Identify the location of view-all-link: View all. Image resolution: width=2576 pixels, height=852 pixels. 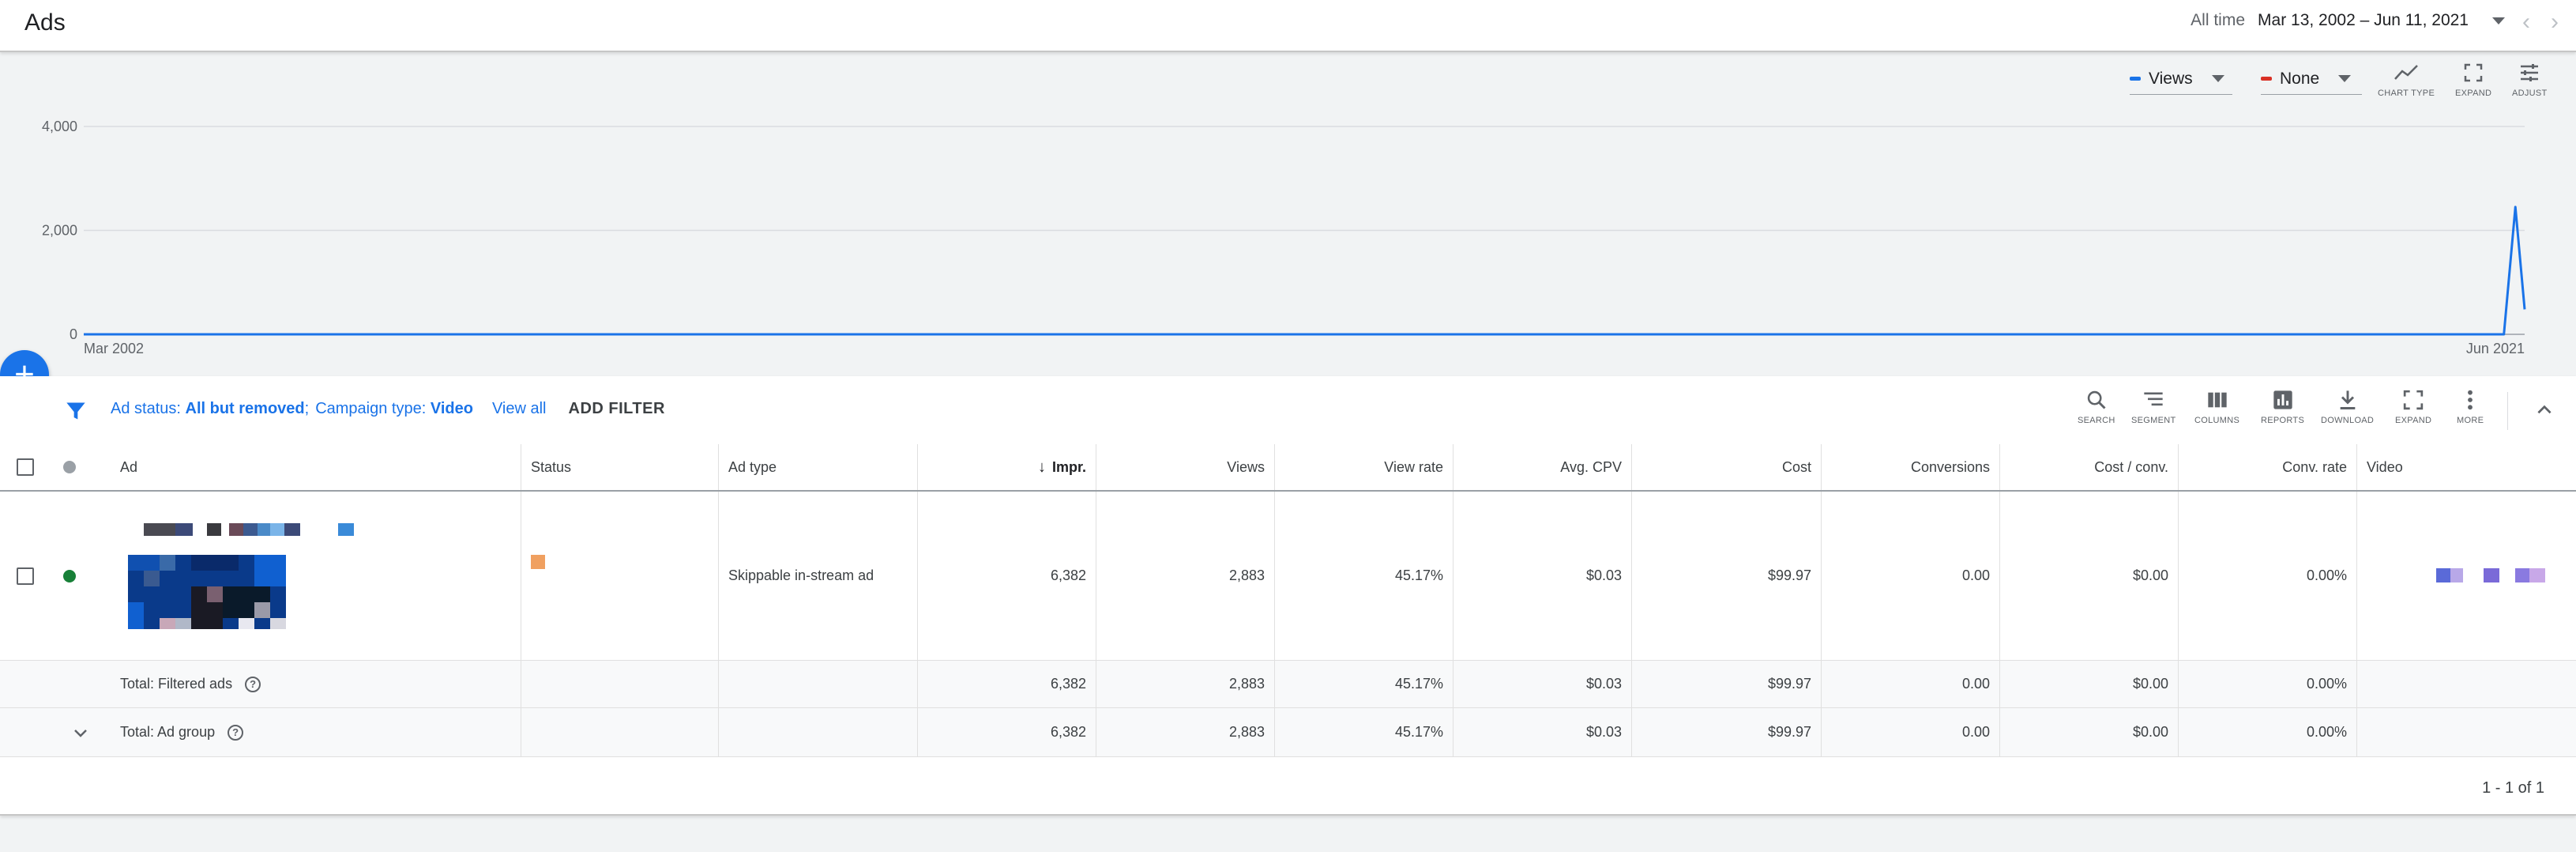
(519, 408).